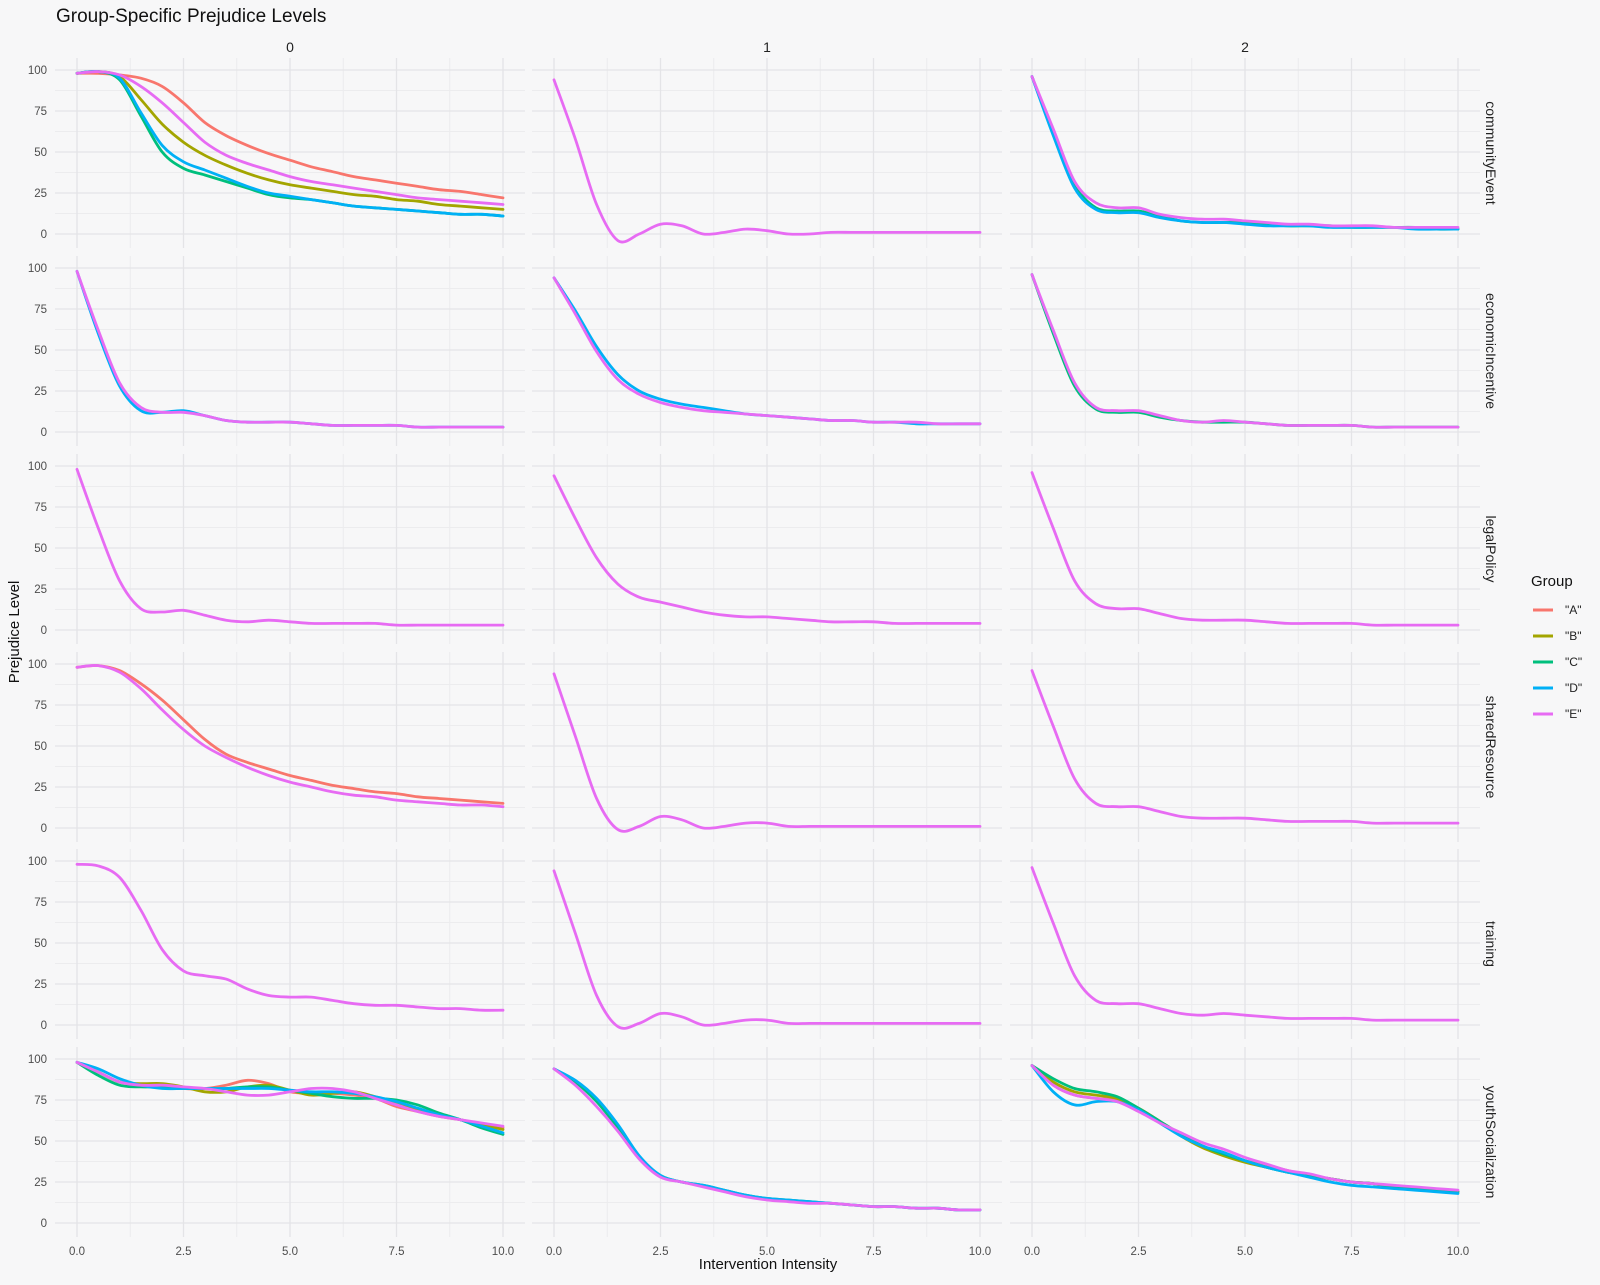  What do you see at coordinates (276, 1152) in the screenshot?
I see `facet-panel: 0 25 50 75 100 0.0 2.5 5.0 7.5 10.0` at bounding box center [276, 1152].